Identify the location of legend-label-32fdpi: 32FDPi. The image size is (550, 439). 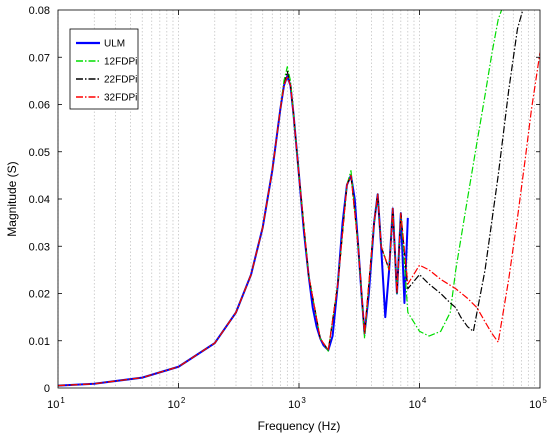
(120, 98).